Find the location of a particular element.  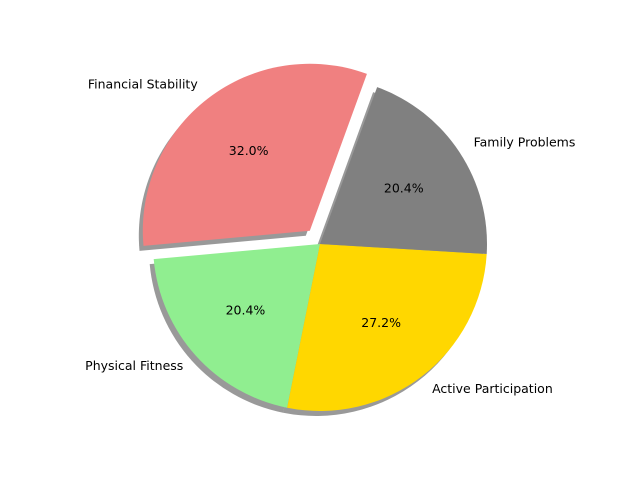

slice-label-family-problems: Family Problems is located at coordinates (525, 142).